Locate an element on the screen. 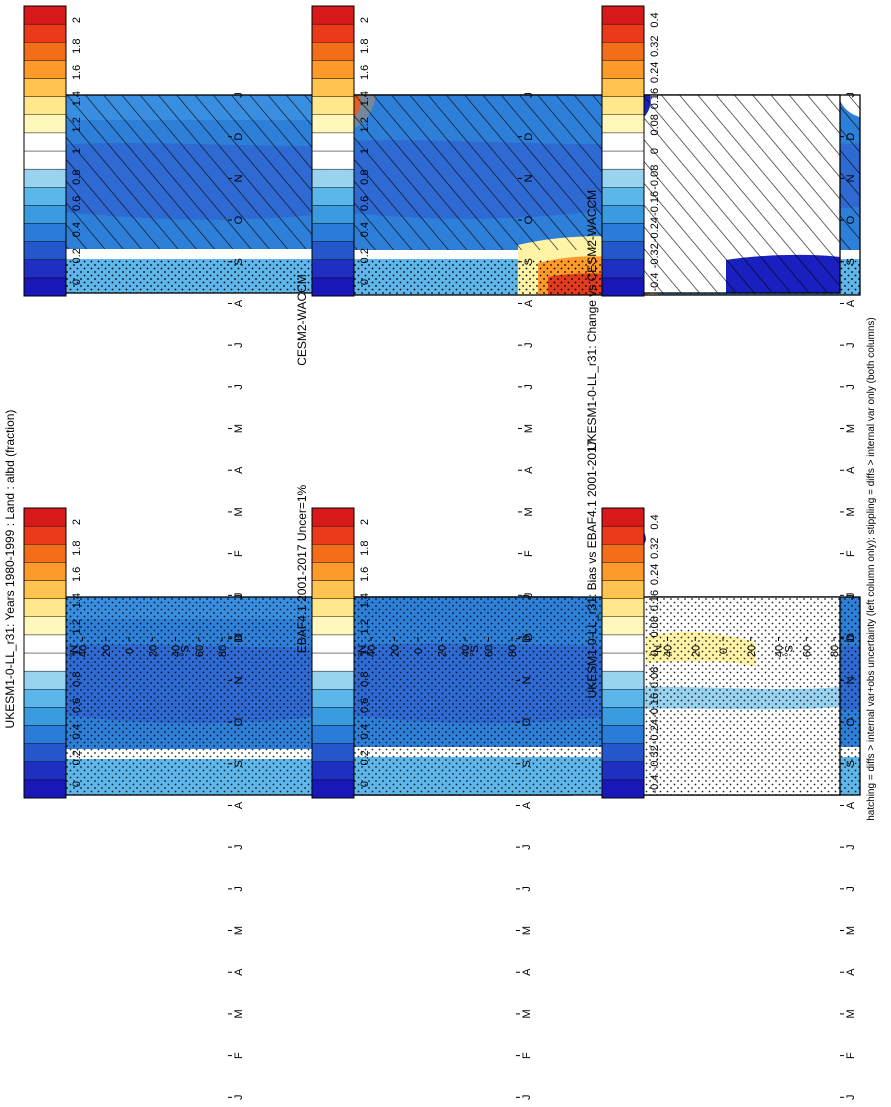  colorbar-tick-label: -0.24 is located at coordinates (655, 229).